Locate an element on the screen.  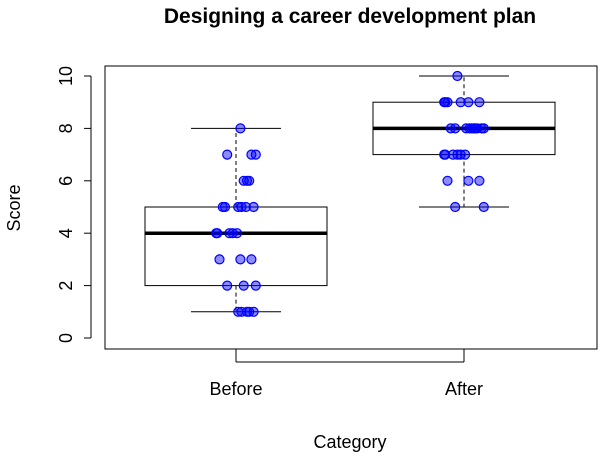
x-tick-label: After is located at coordinates (464, 389).